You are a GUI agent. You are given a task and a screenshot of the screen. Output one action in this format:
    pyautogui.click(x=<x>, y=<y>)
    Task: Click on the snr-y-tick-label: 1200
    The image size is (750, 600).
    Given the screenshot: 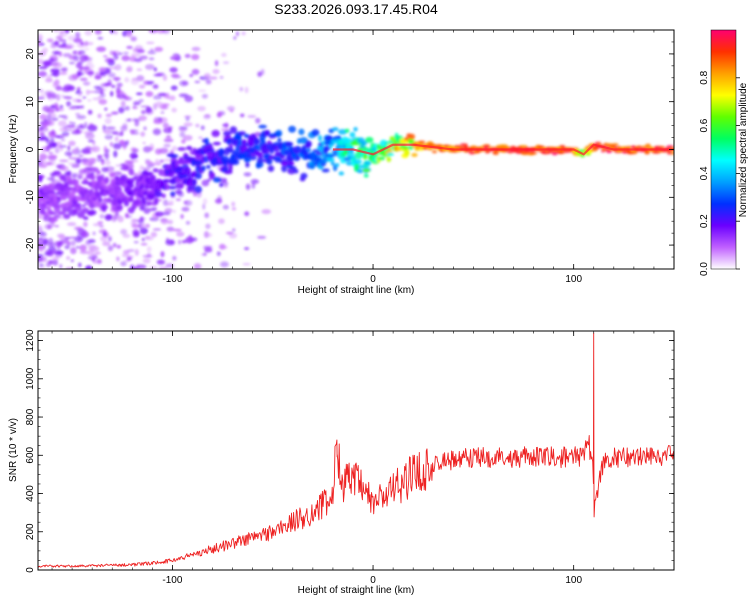 What is the action you would take?
    pyautogui.click(x=30, y=340)
    